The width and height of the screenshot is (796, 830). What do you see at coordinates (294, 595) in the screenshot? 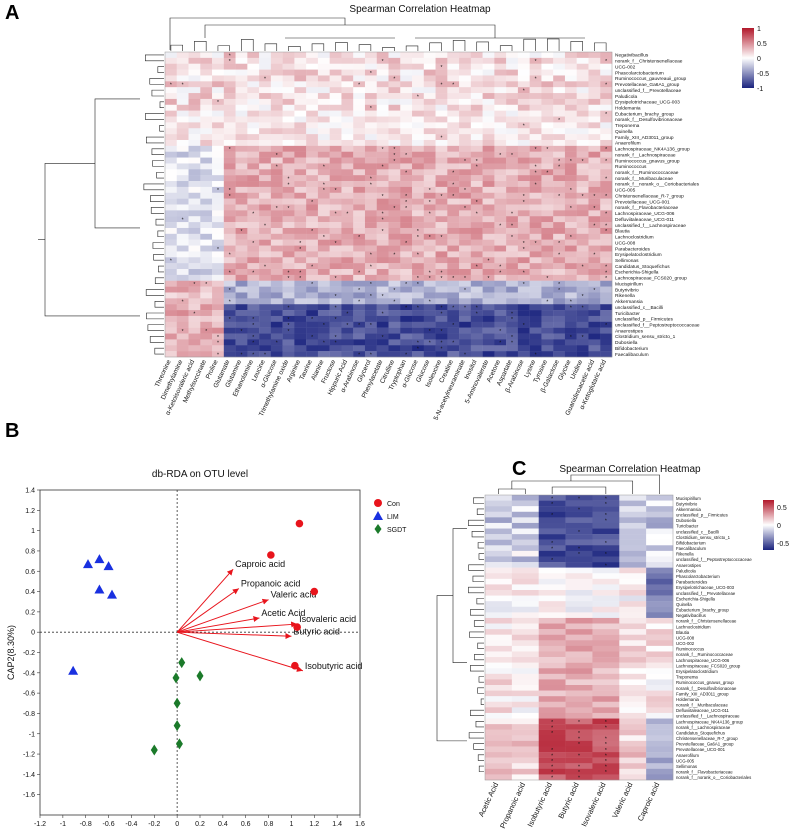
I see `rda-arrow-label: Valeric acid` at bounding box center [294, 595].